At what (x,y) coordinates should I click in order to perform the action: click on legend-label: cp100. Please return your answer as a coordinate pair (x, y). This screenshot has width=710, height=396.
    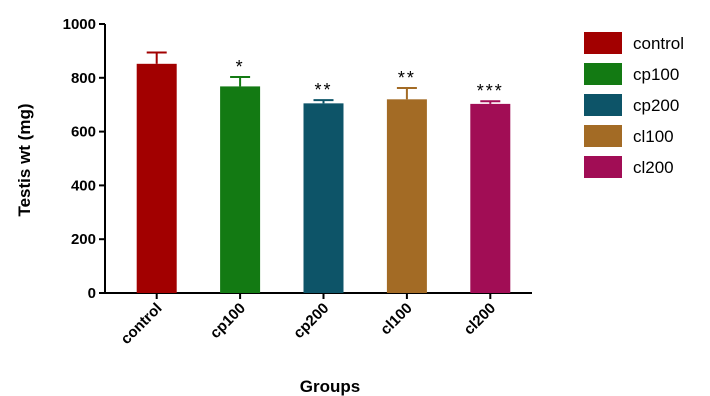
    Looking at the image, I should click on (656, 74).